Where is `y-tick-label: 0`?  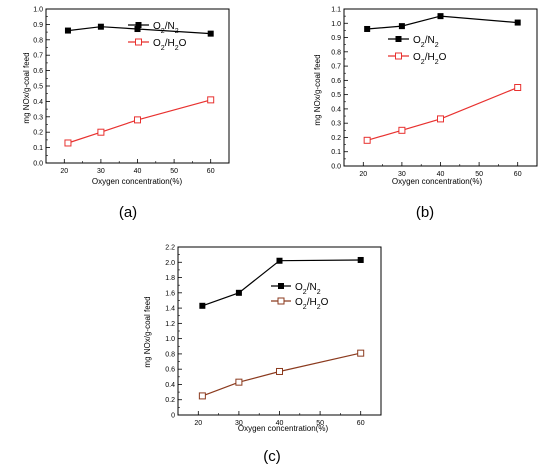 y-tick-label: 0 is located at coordinates (173, 416).